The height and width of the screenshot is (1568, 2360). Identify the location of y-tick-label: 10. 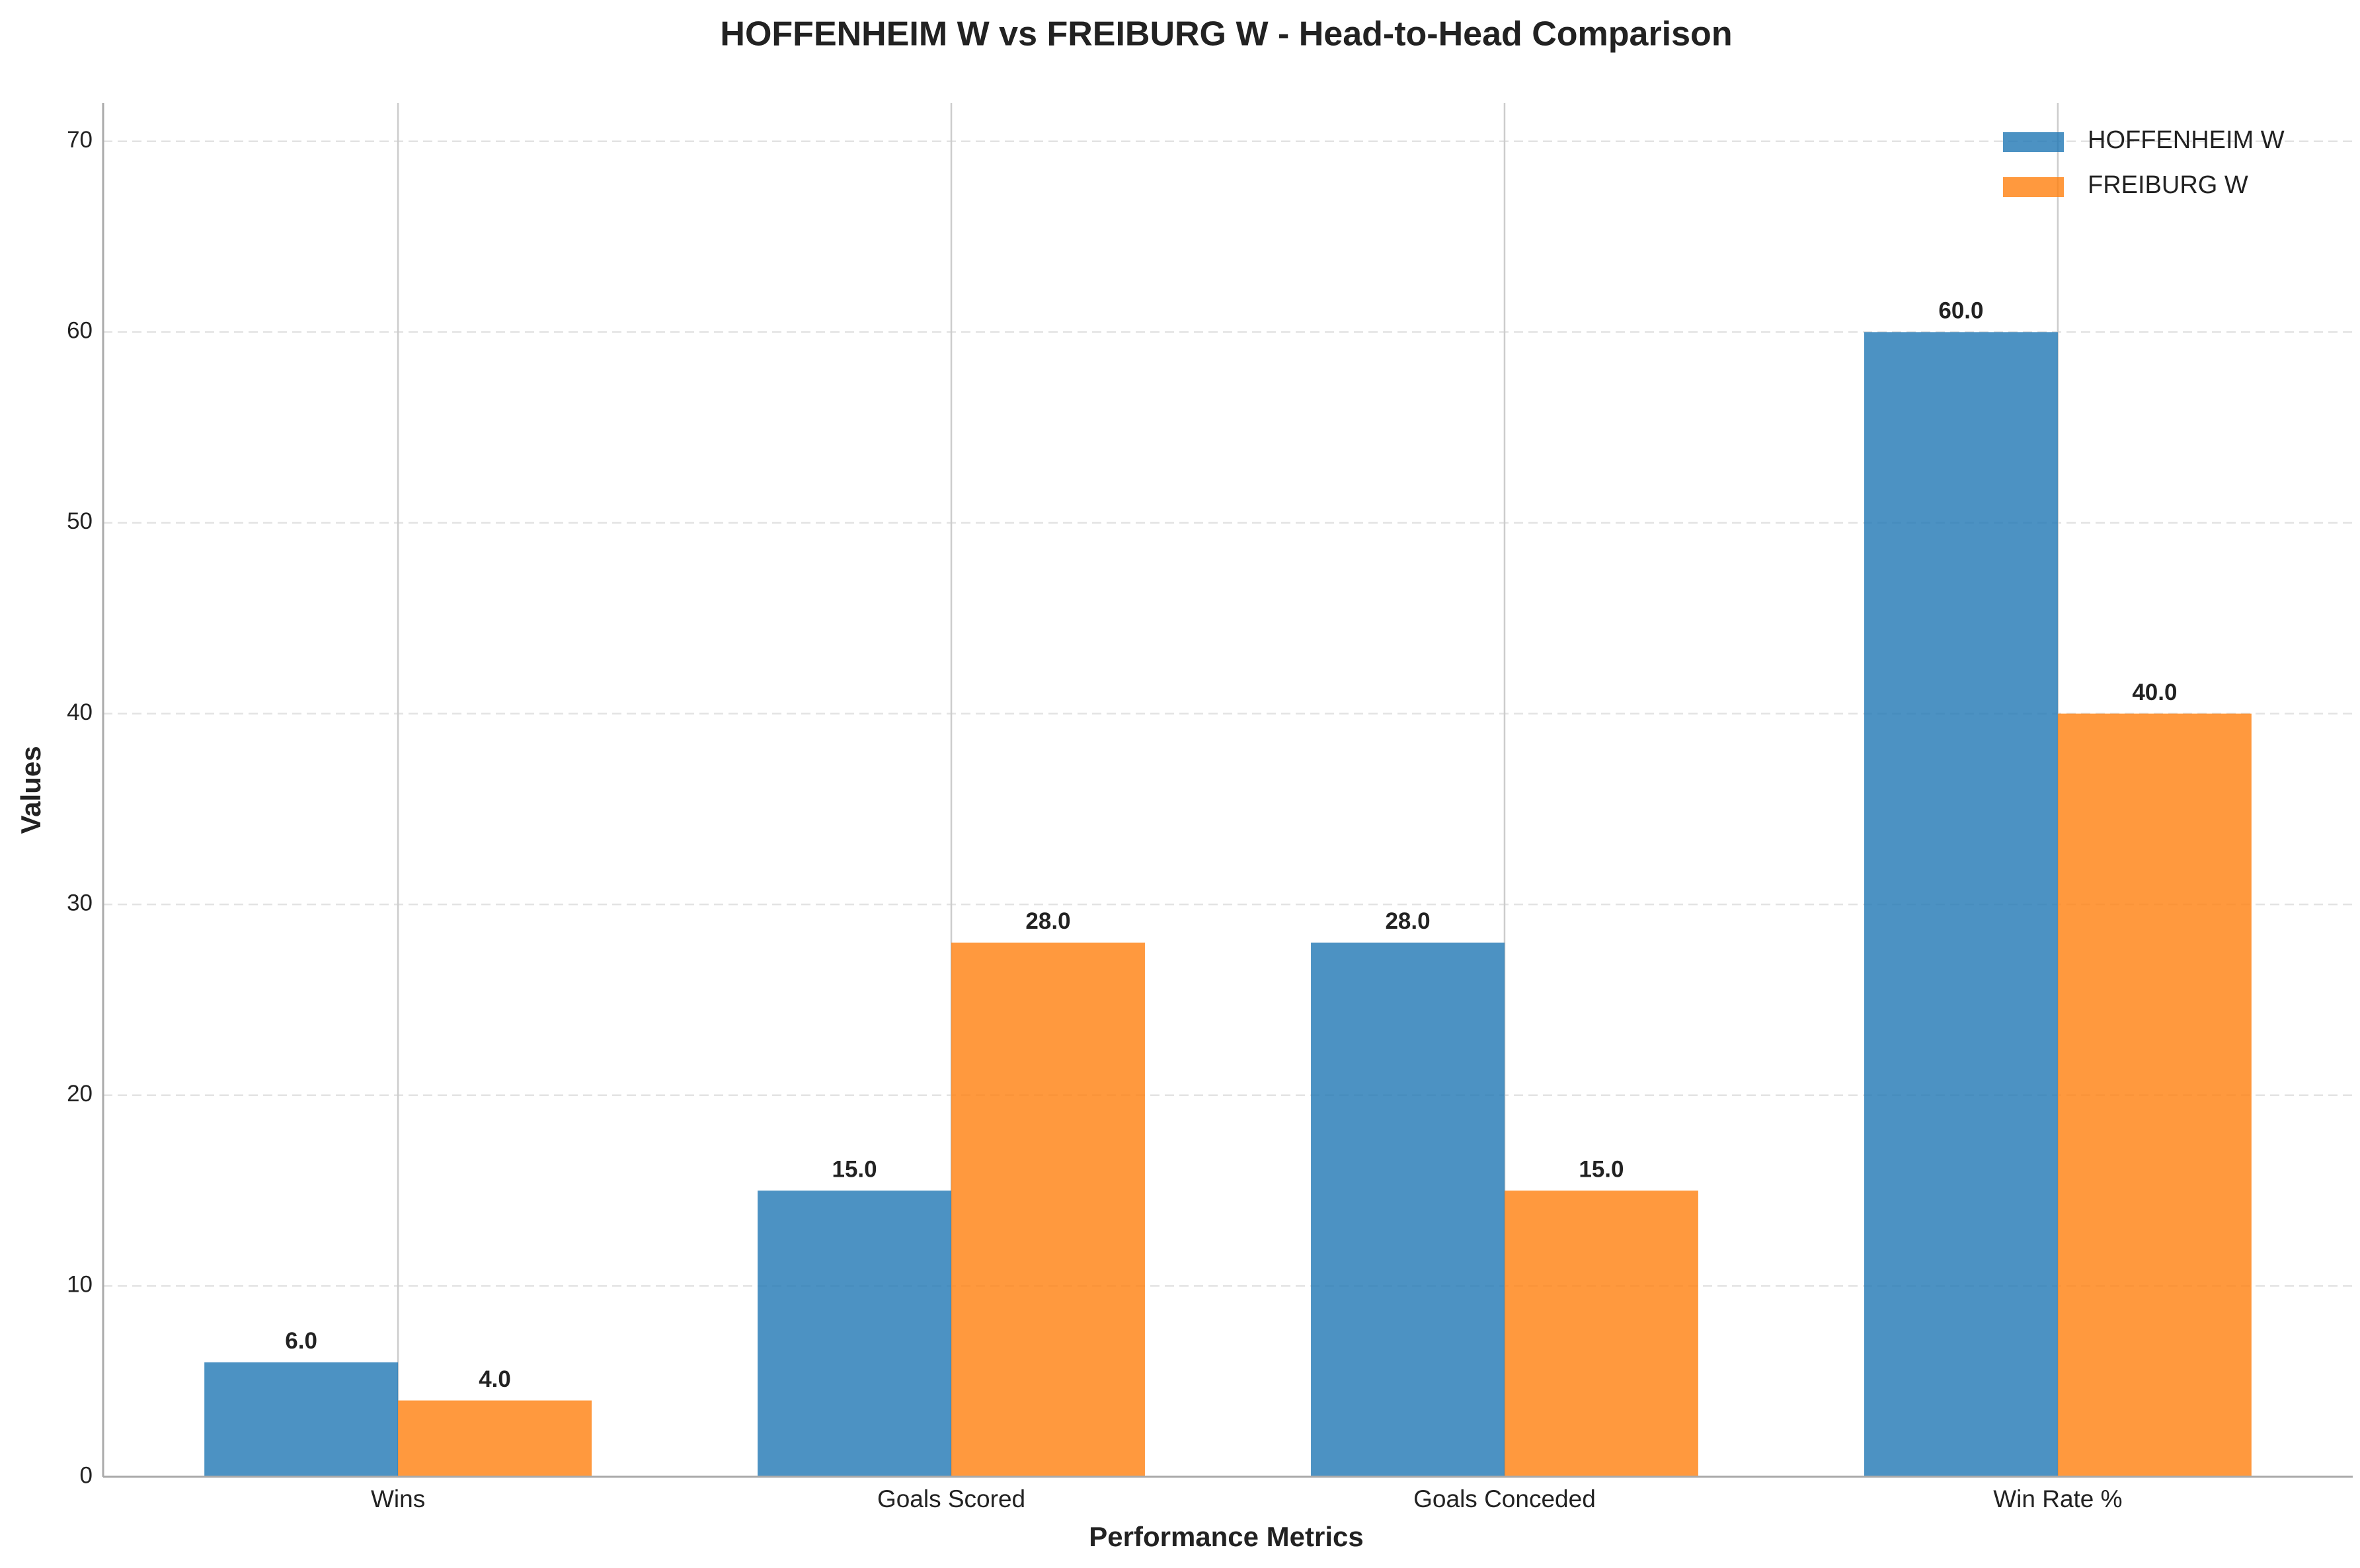
(80, 1285).